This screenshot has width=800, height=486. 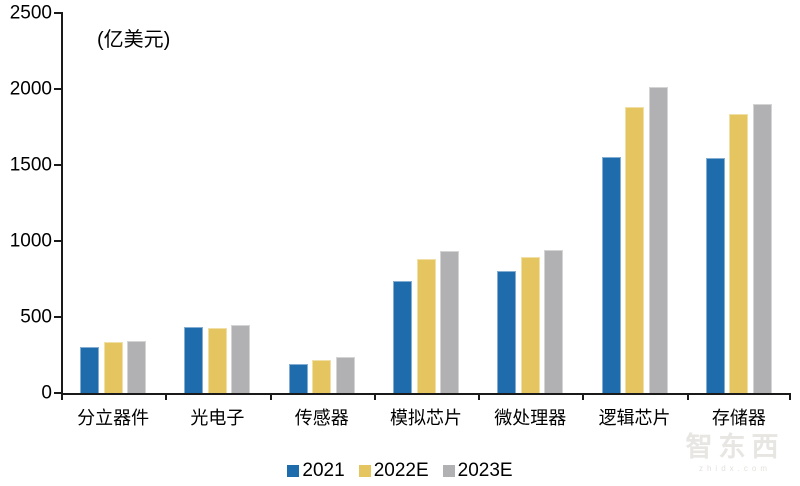 What do you see at coordinates (36, 317) in the screenshot?
I see `y-tick-label-500: 500` at bounding box center [36, 317].